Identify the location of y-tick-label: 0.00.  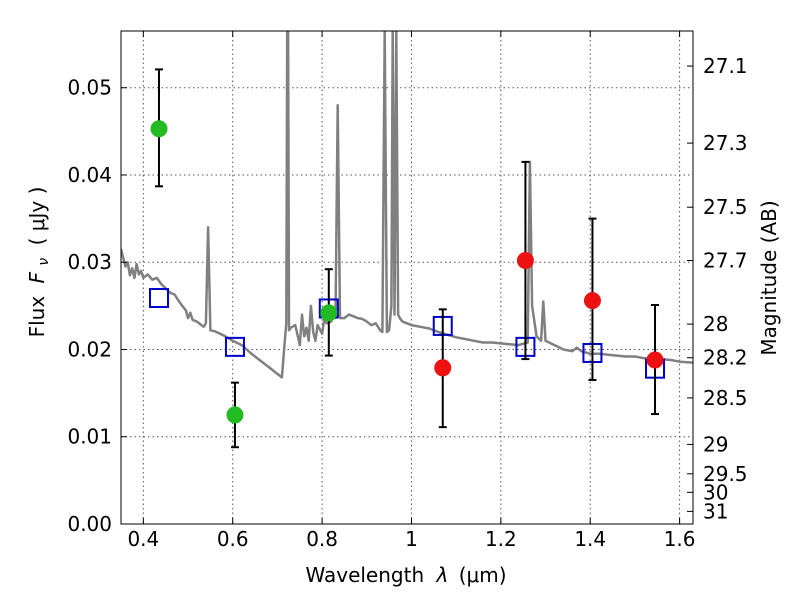
(89, 524).